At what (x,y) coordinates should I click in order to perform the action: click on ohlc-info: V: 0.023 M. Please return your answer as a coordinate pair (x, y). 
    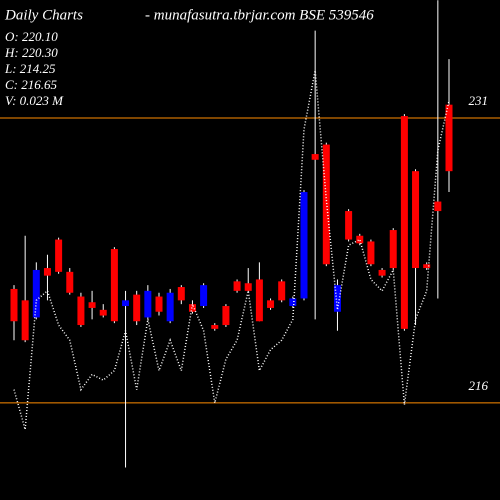
    Looking at the image, I should click on (34, 100).